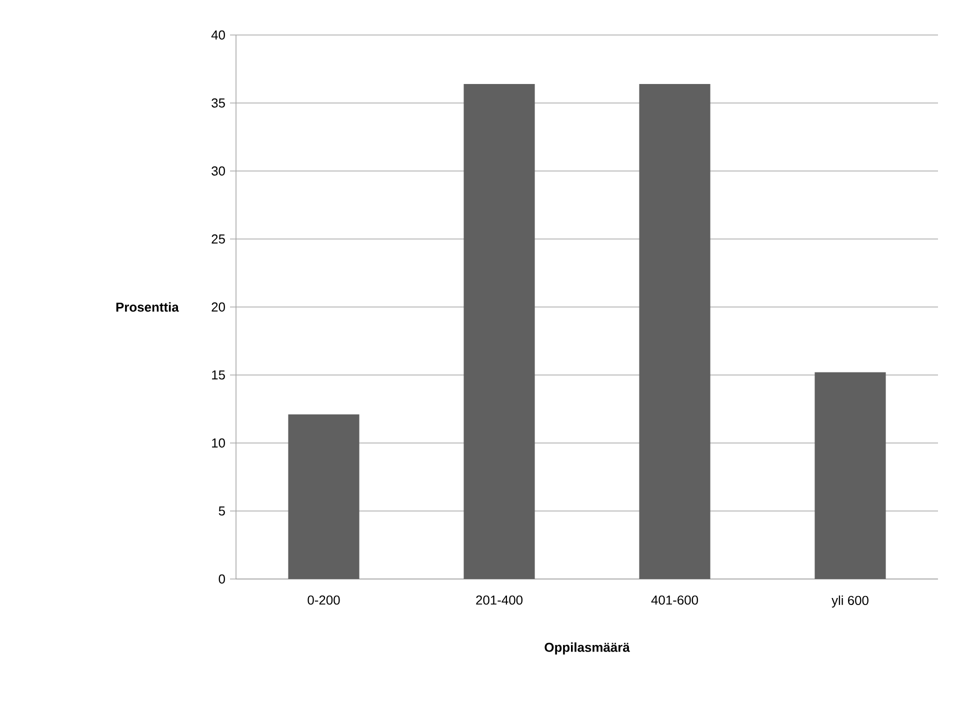 The image size is (957, 717). What do you see at coordinates (218, 375) in the screenshot?
I see `y-tick-label: 15` at bounding box center [218, 375].